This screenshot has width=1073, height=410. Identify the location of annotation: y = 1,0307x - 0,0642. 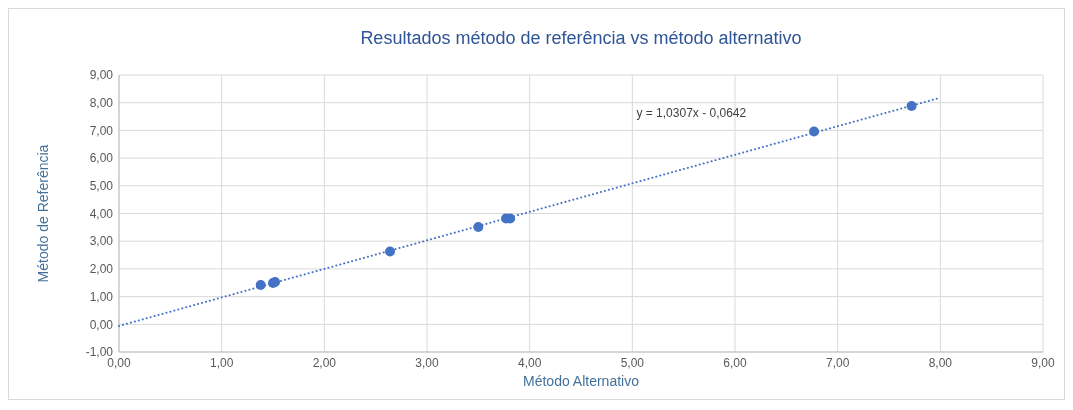
(691, 113).